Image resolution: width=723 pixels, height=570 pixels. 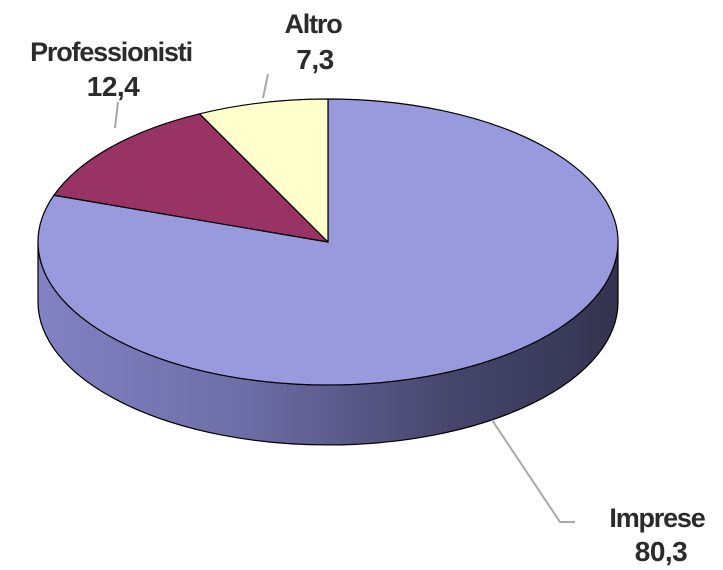 I want to click on slice-altro, so click(x=264, y=170).